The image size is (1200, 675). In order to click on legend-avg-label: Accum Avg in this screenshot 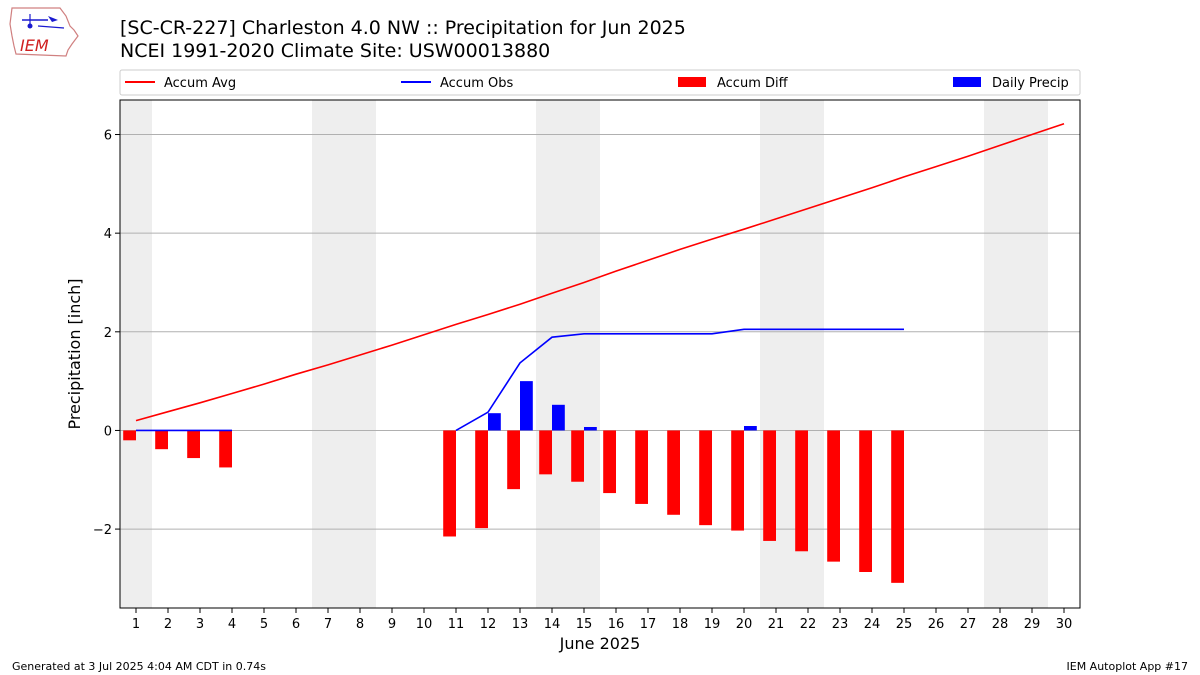, I will do `click(200, 83)`.